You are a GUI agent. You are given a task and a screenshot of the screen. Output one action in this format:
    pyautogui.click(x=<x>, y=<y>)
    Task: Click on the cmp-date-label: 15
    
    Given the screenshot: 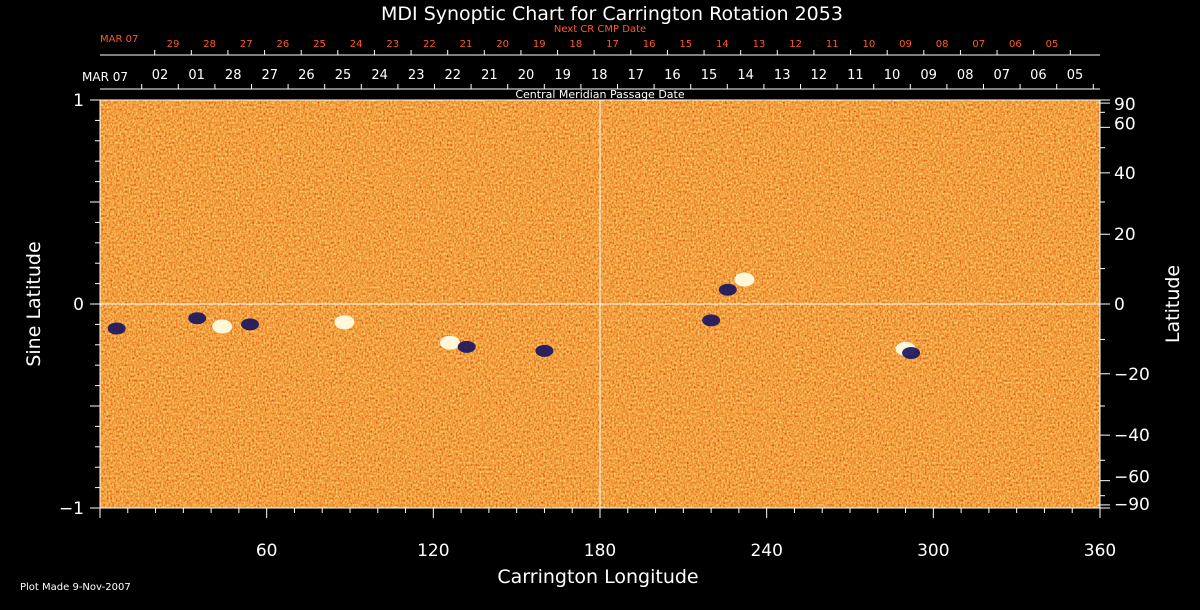 What is the action you would take?
    pyautogui.click(x=709, y=75)
    